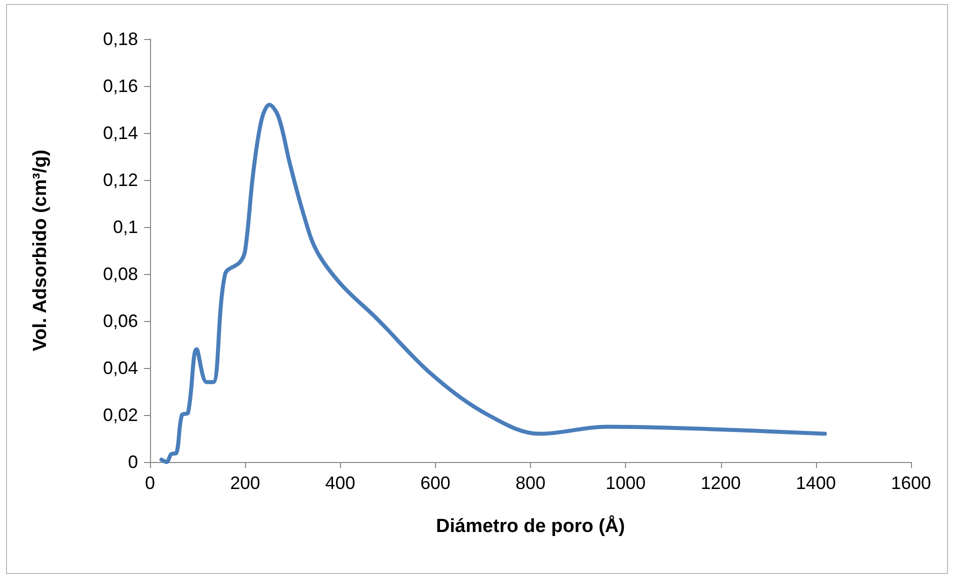 Image resolution: width=955 pixels, height=578 pixels. Describe the element at coordinates (120, 415) in the screenshot. I see `y-tick-label: 0,02` at that location.